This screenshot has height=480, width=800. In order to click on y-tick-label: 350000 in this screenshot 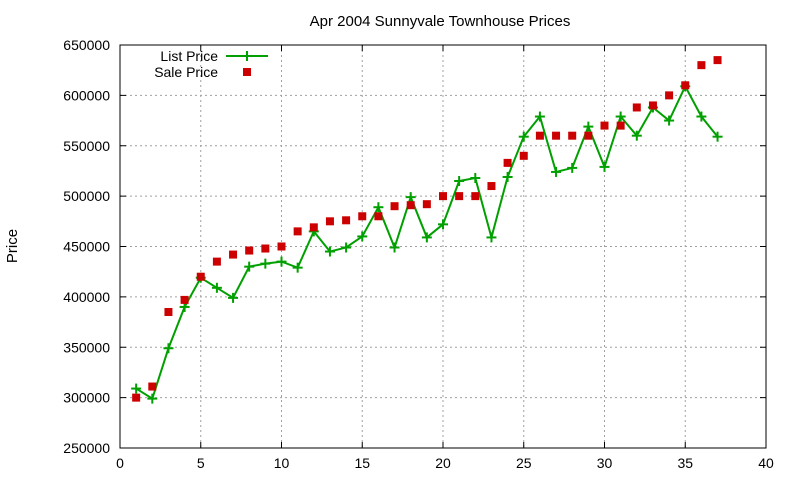, I will do `click(86, 347)`.